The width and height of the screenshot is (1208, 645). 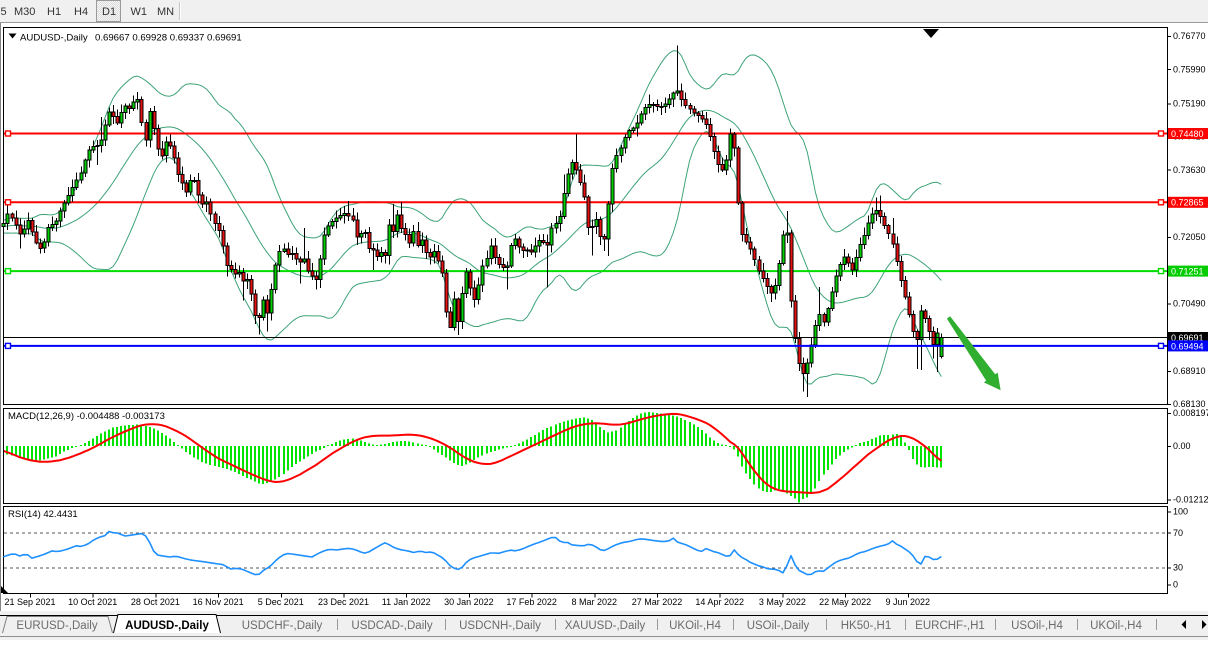 What do you see at coordinates (1187, 272) in the screenshot?
I see `svg-text: 0.71251` at bounding box center [1187, 272].